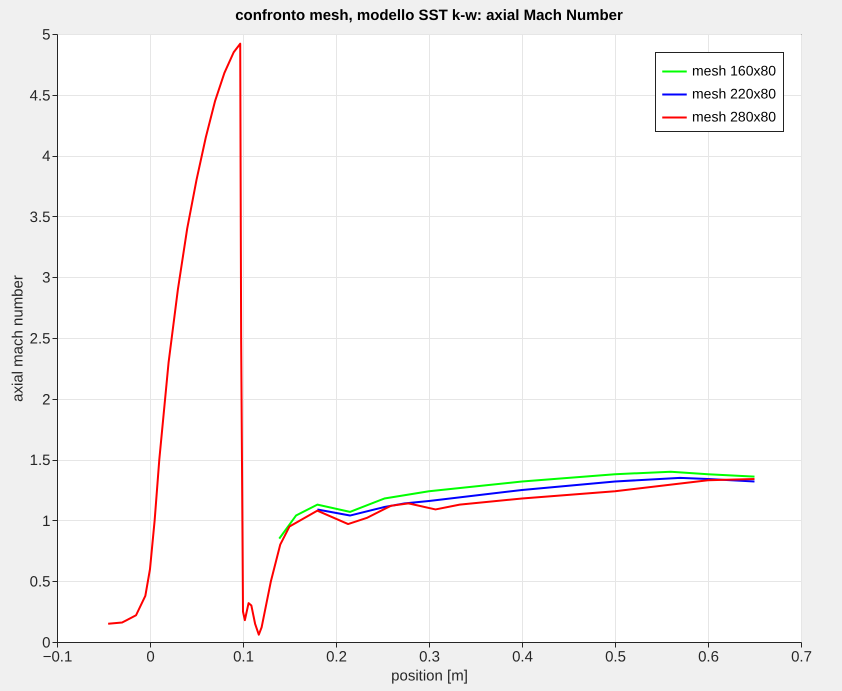  Describe the element at coordinates (801, 657) in the screenshot. I see `x-tick-label: 0.7` at that location.